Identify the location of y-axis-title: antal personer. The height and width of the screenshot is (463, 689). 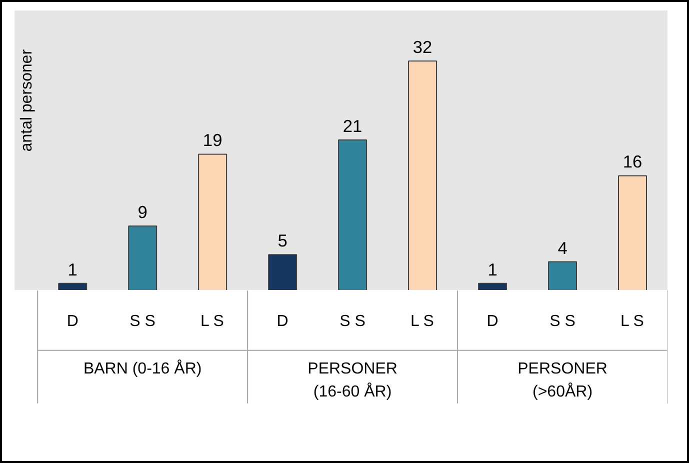
(27, 100).